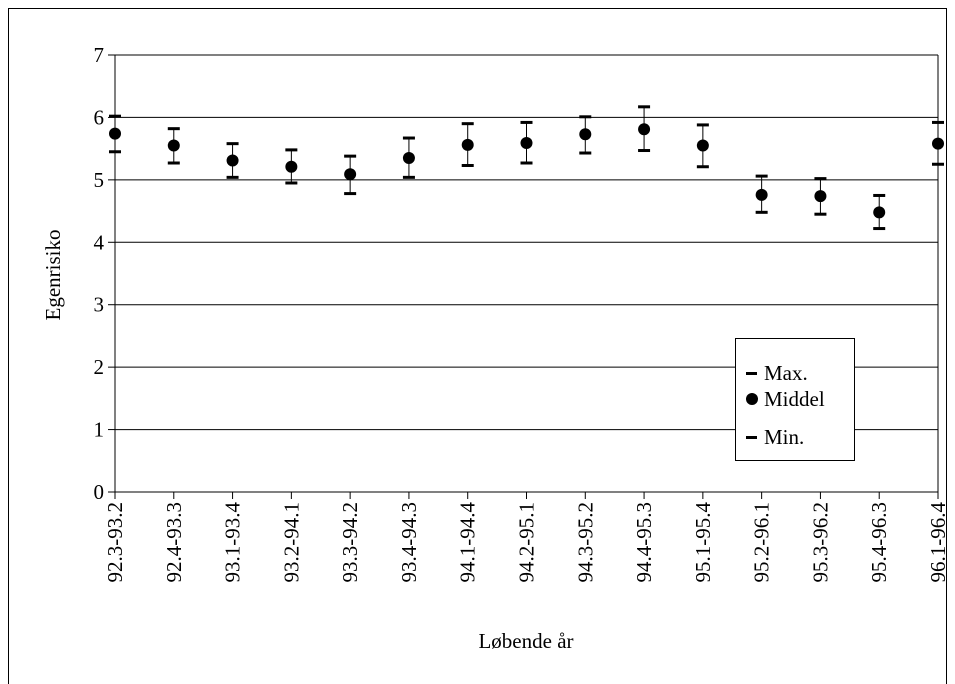 This screenshot has width=955, height=684. I want to click on x-tick-label: 92.3-93.2, so click(115, 542).